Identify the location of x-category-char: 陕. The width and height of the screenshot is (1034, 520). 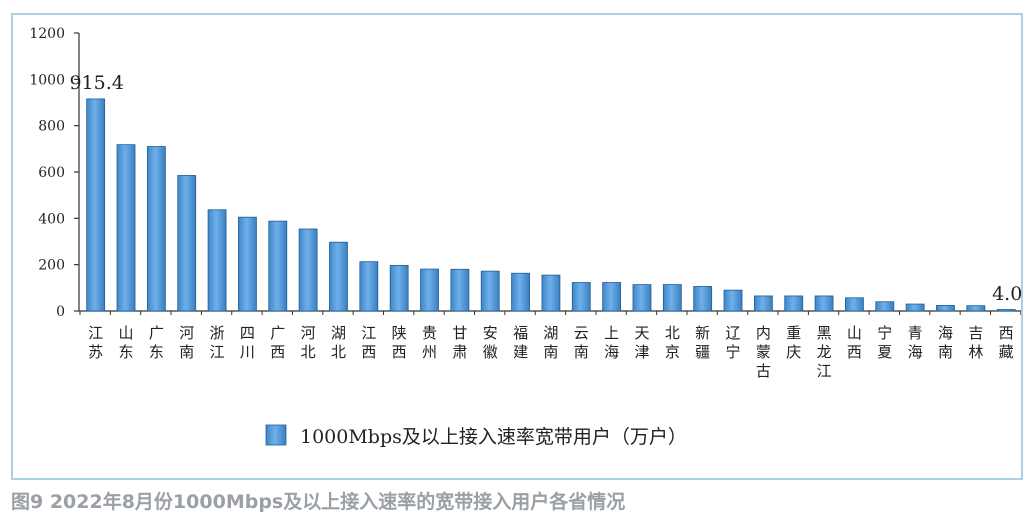
(399, 333).